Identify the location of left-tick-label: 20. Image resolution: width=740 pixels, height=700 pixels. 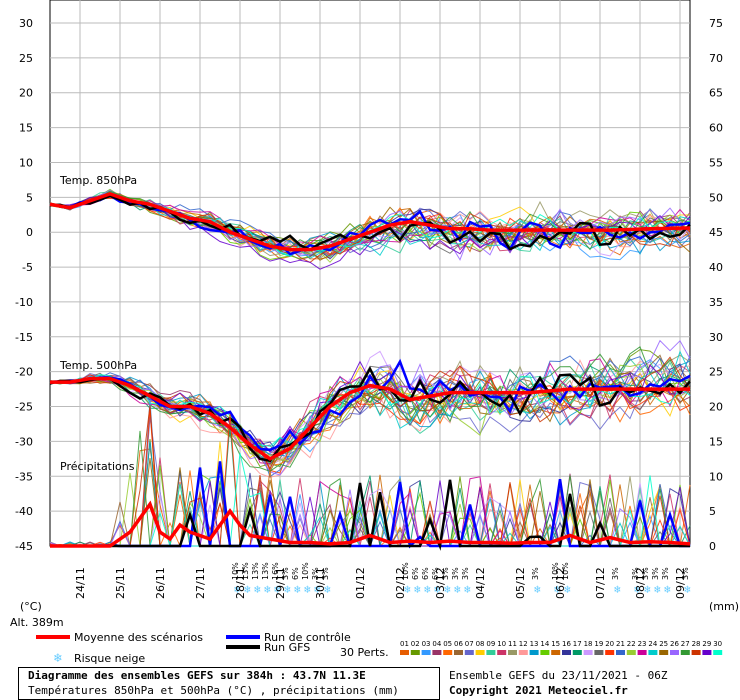
(26, 93).